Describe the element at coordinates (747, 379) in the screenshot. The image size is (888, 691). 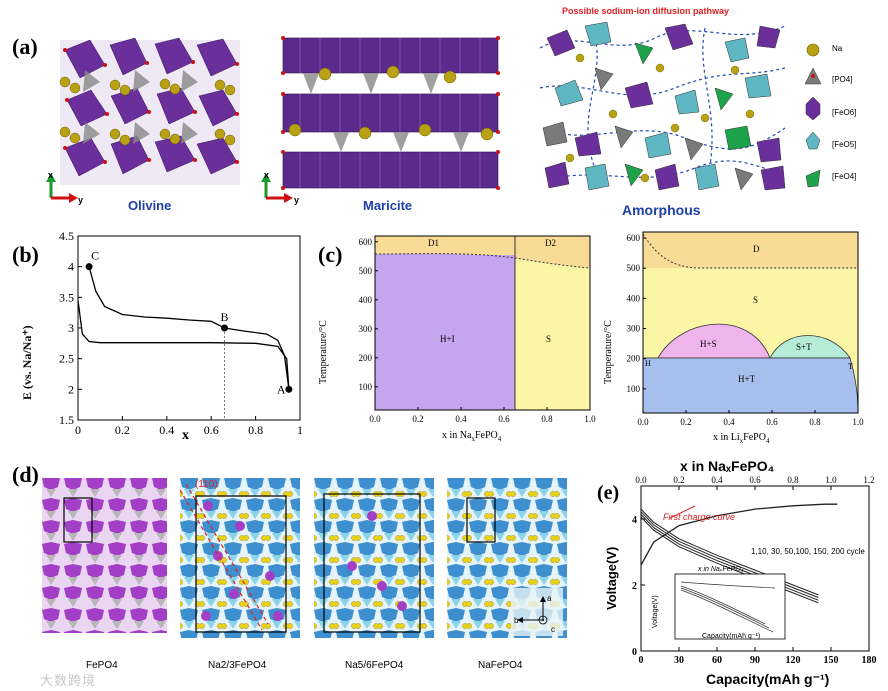
I see `region-ht: H+T` at that location.